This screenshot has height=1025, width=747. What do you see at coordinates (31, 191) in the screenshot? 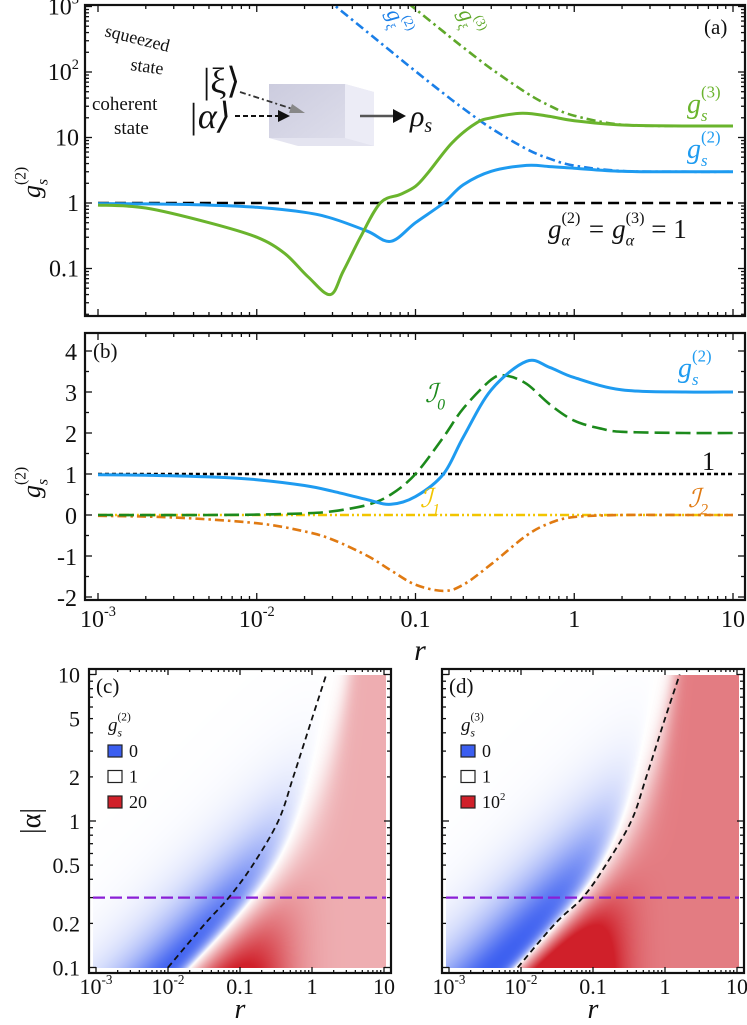
I see `y-axis-label-base: g` at bounding box center [31, 191].